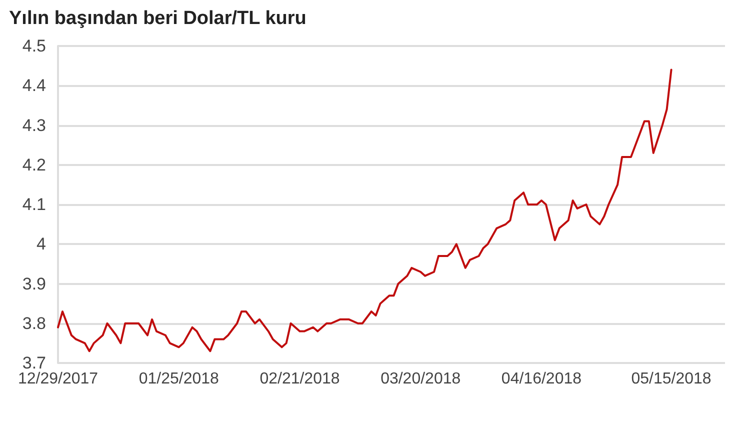 The image size is (731, 447). Describe the element at coordinates (34, 284) in the screenshot. I see `y-tick-label: 3.9` at that location.